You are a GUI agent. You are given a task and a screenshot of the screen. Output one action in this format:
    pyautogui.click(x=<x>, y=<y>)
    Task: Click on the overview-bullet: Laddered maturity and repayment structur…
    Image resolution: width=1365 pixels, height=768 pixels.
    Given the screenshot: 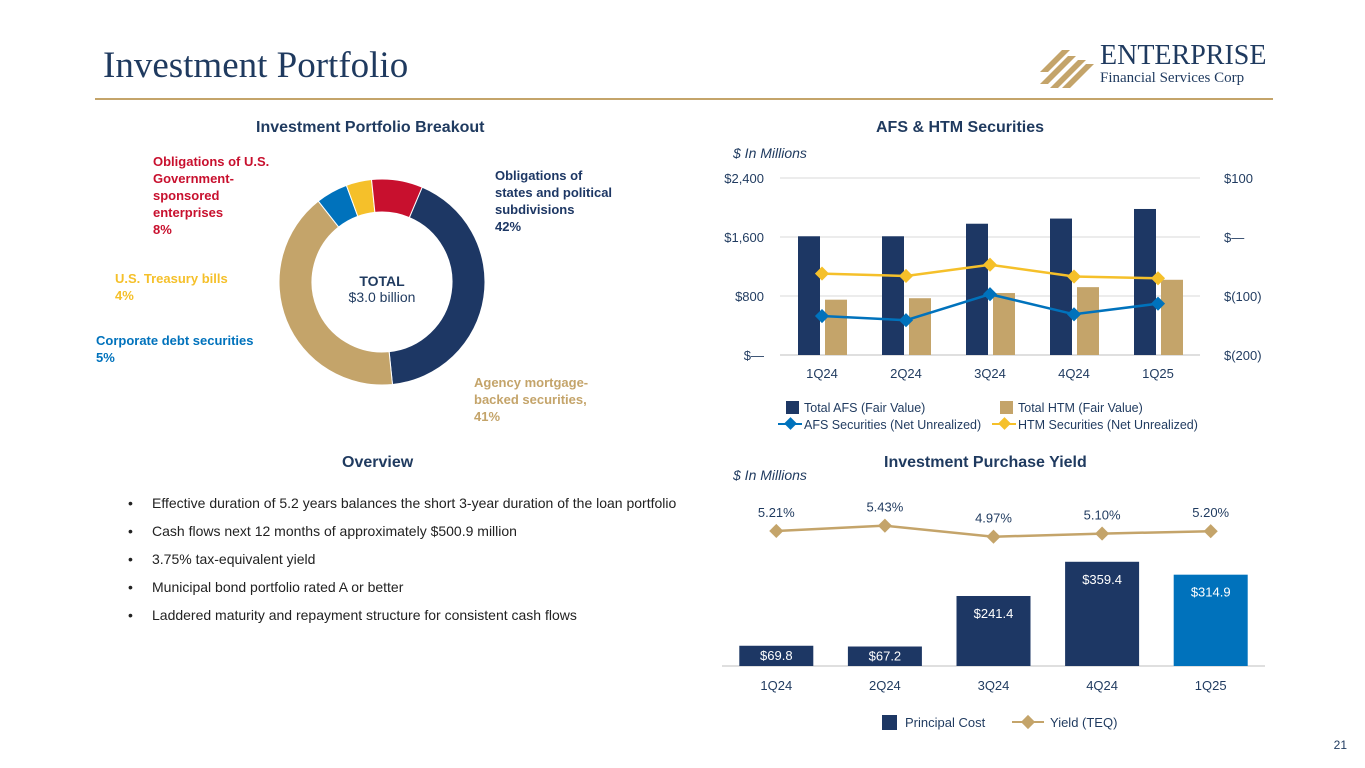 What is the action you would take?
    pyautogui.click(x=398, y=615)
    